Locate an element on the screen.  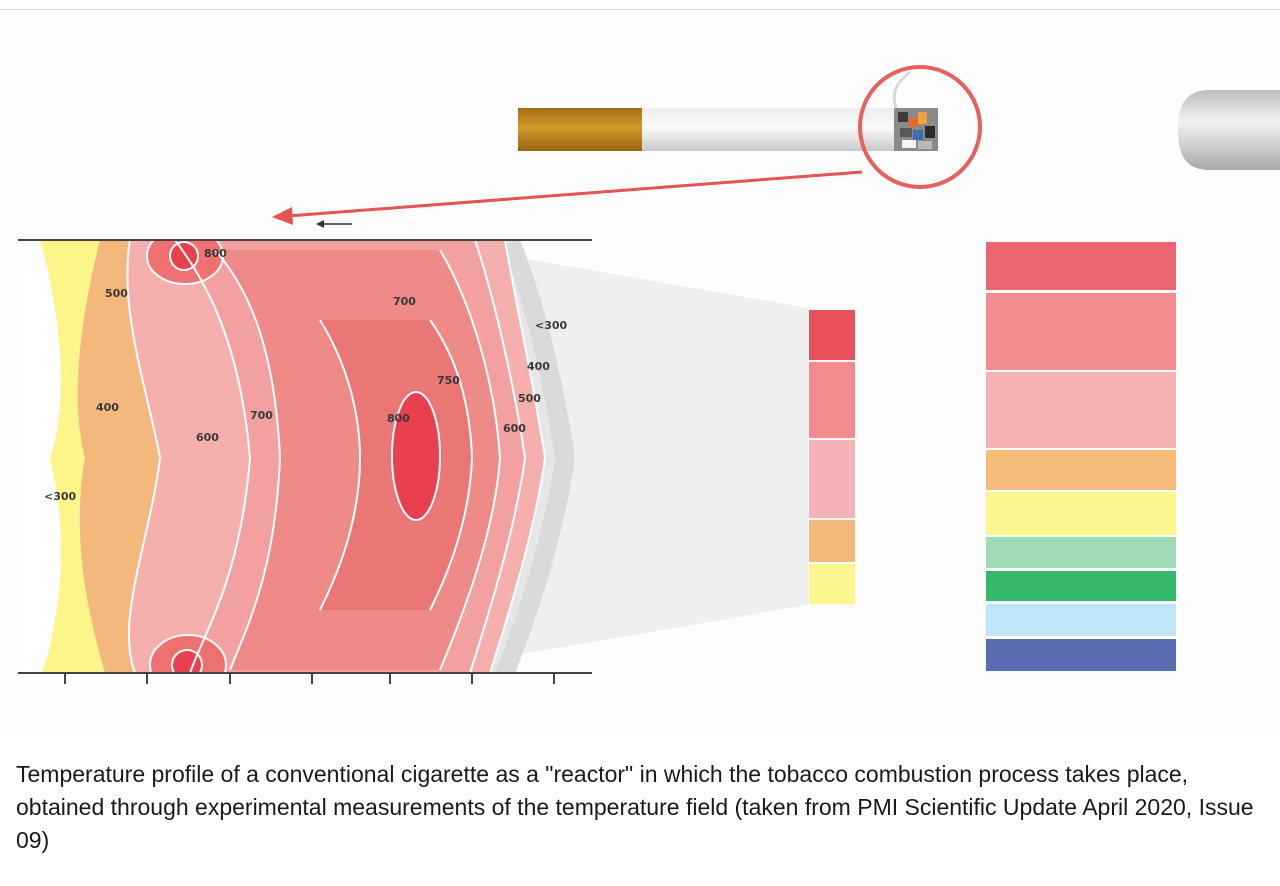
burning-tip is located at coordinates (916, 129).